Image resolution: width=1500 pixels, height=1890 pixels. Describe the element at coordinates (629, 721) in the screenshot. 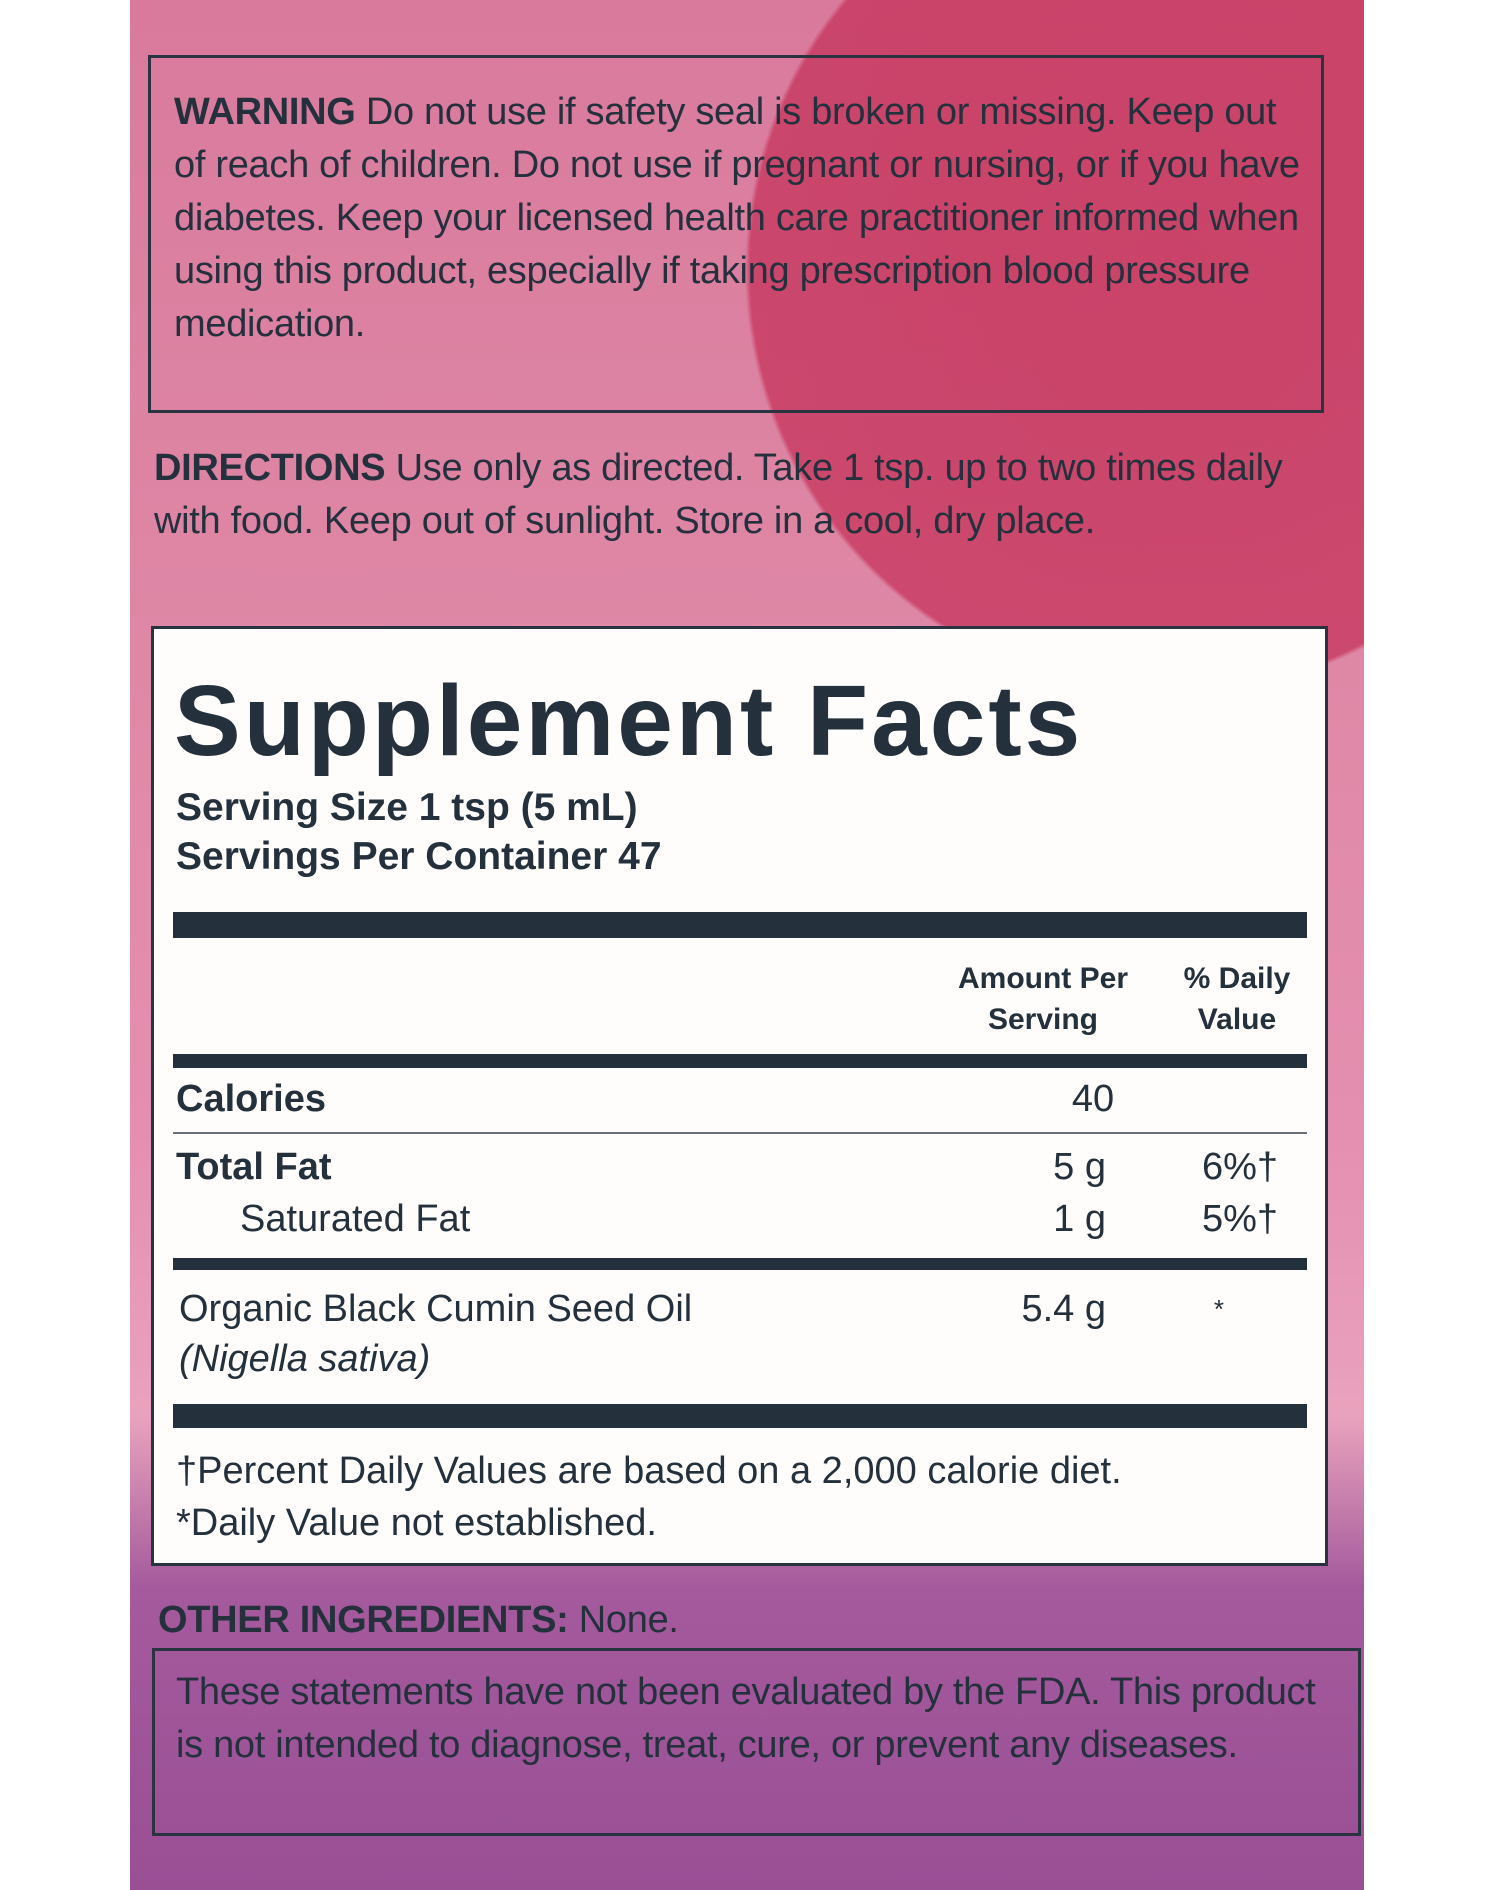

I see `facts-title: Supplement Facts` at that location.